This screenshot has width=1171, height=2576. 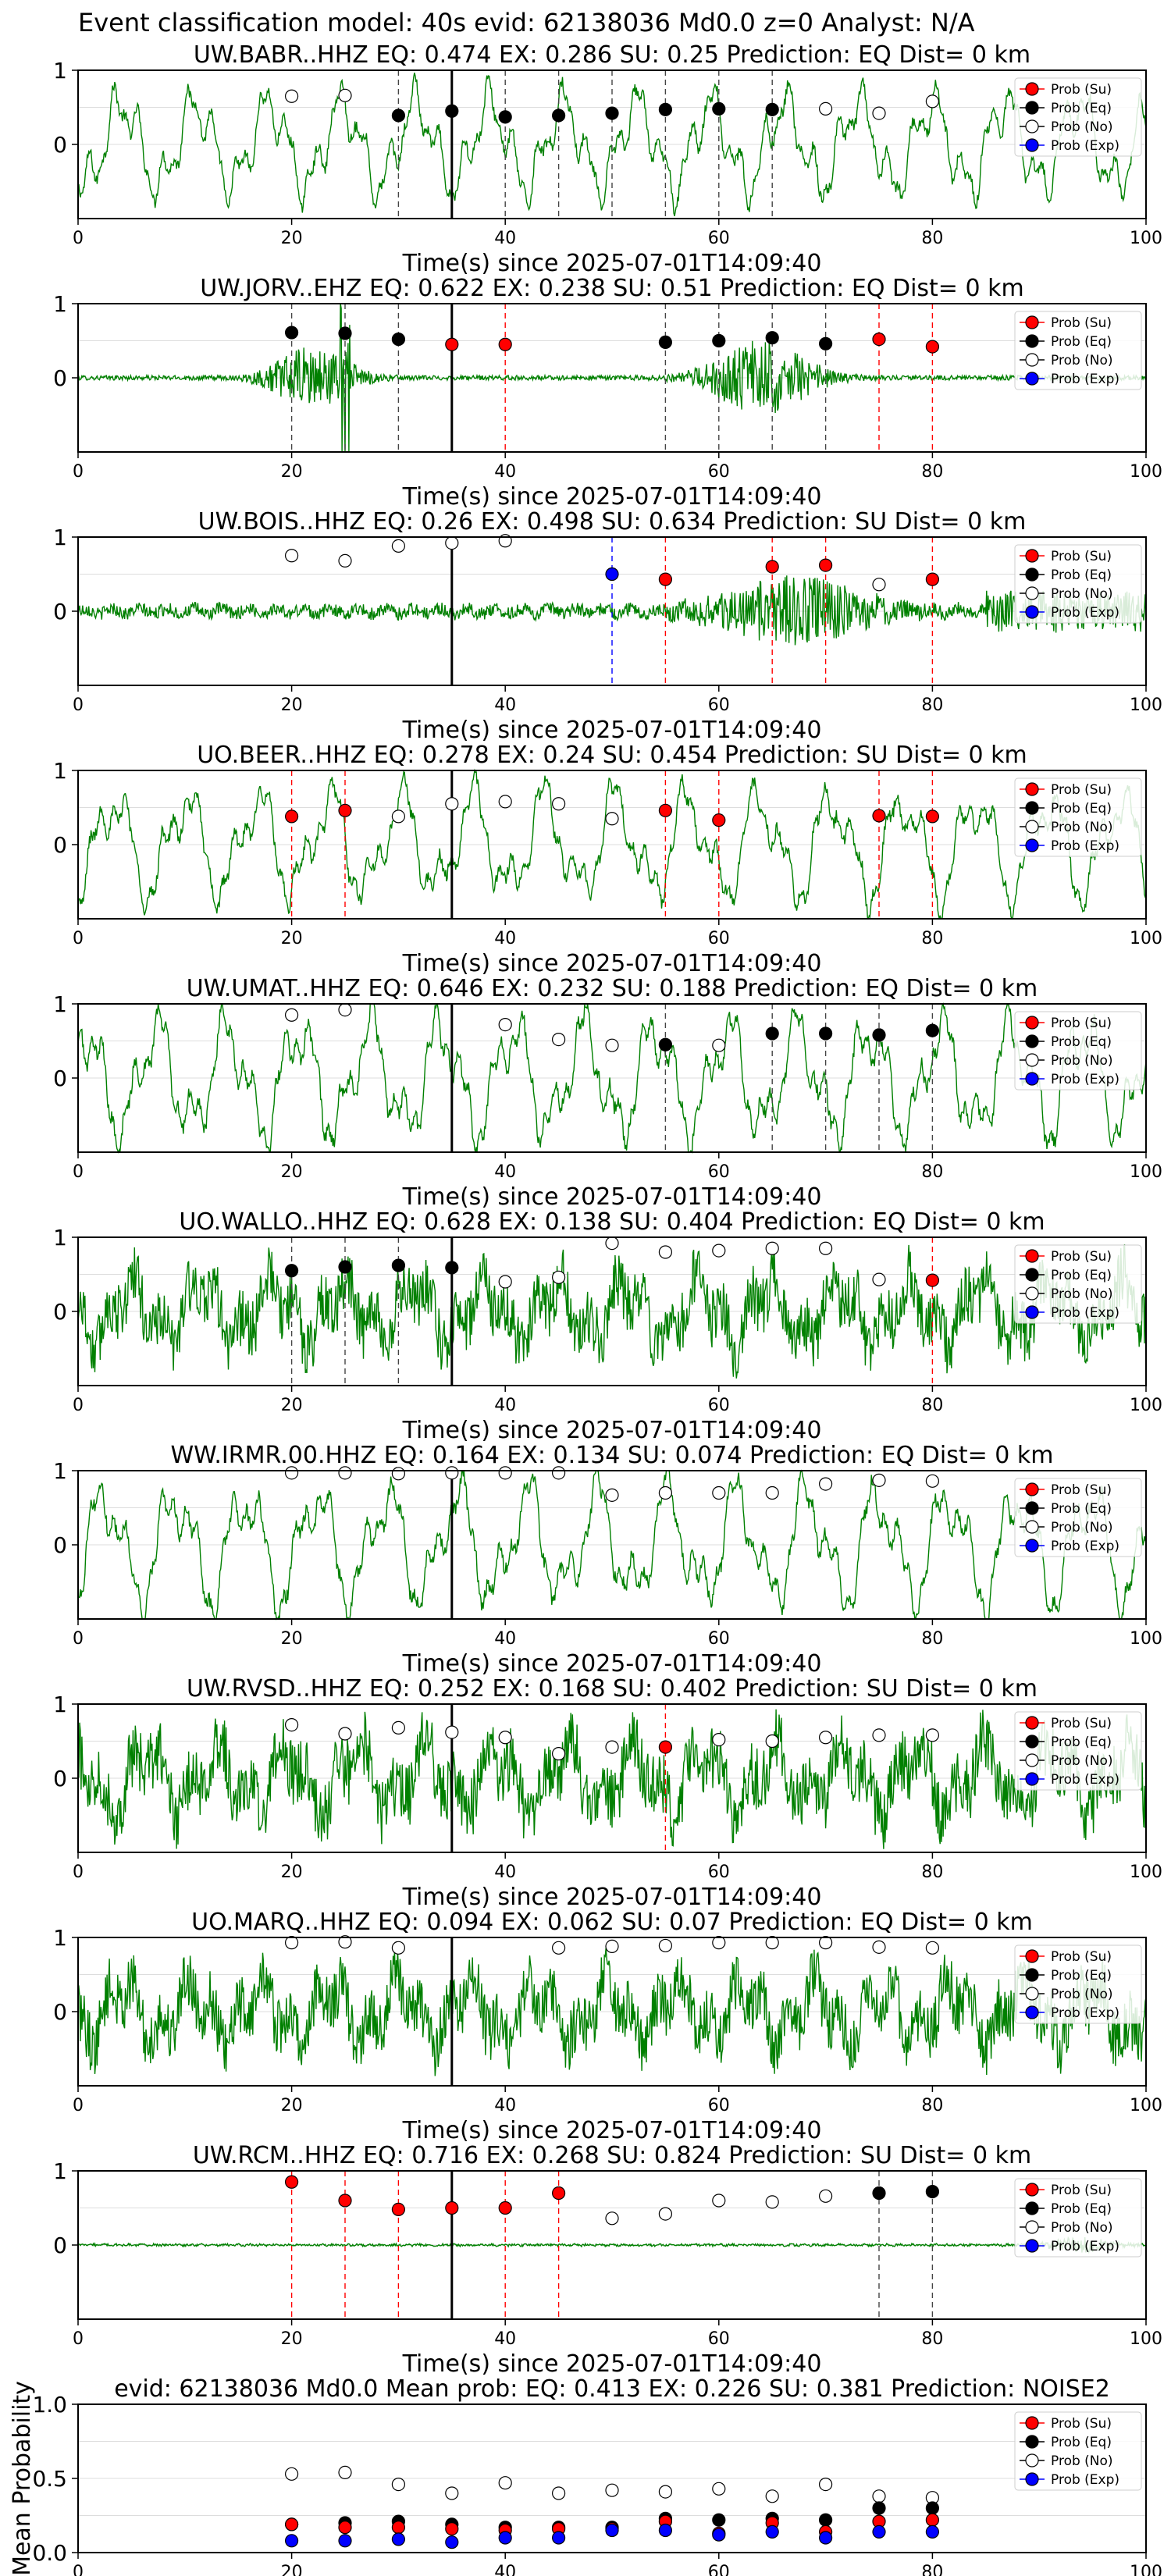 I want to click on legend-marker-no, so click(x=1032, y=1060).